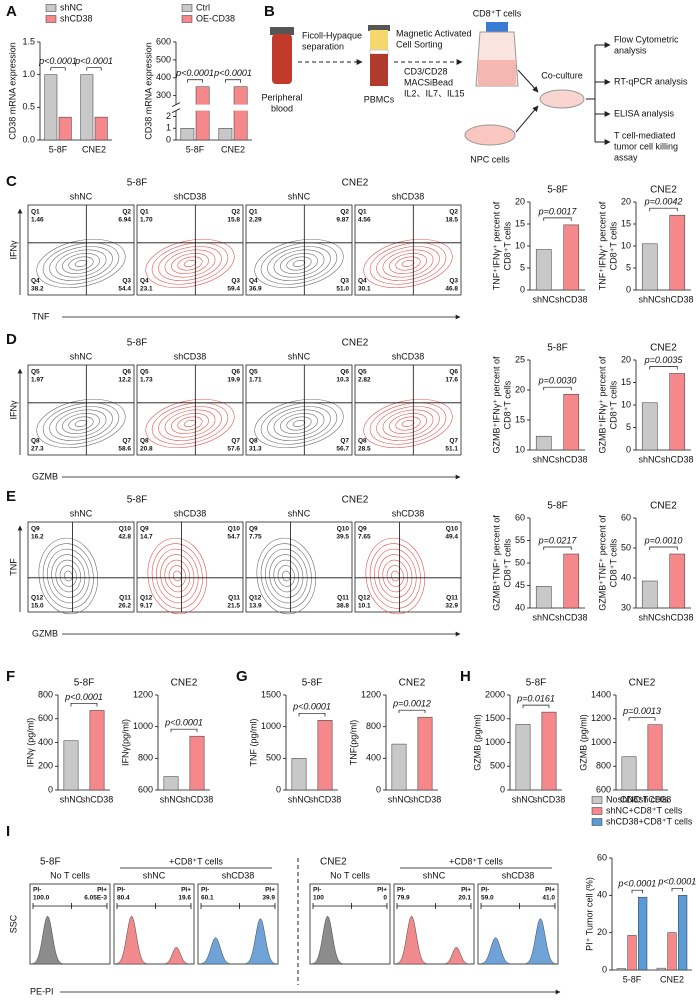 The image size is (697, 1000). I want to click on gate-value: 12.2, so click(124, 380).